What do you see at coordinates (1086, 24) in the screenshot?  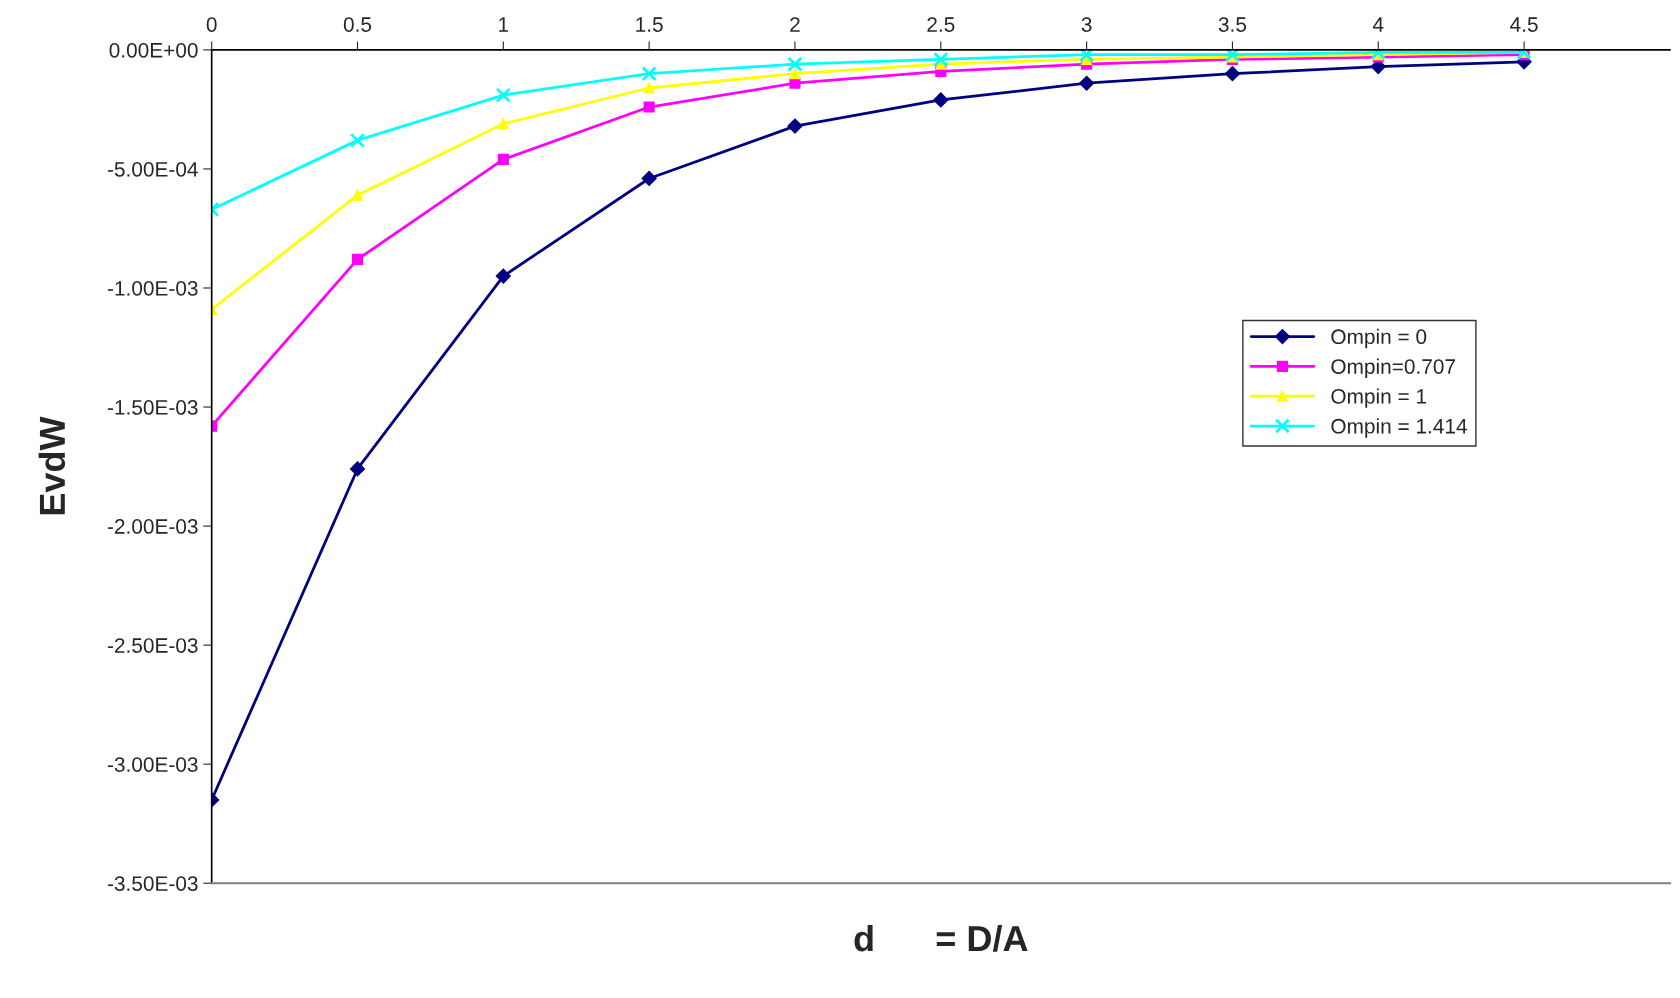 I see `x-tick-label: 3` at bounding box center [1086, 24].